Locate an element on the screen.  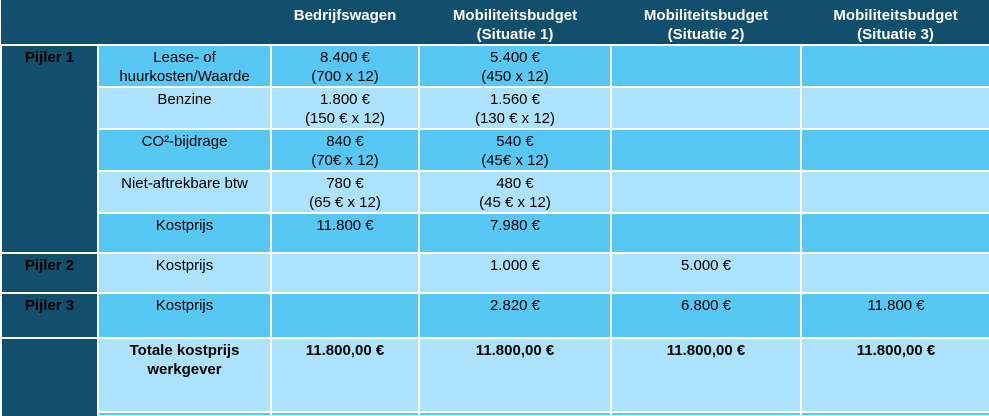
cell-btw-situatie1: 480 € (45 € x 12) is located at coordinates (515, 192).